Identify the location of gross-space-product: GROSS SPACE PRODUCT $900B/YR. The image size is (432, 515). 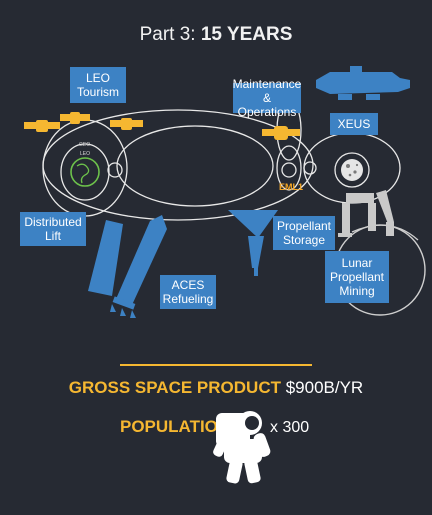
(216, 388).